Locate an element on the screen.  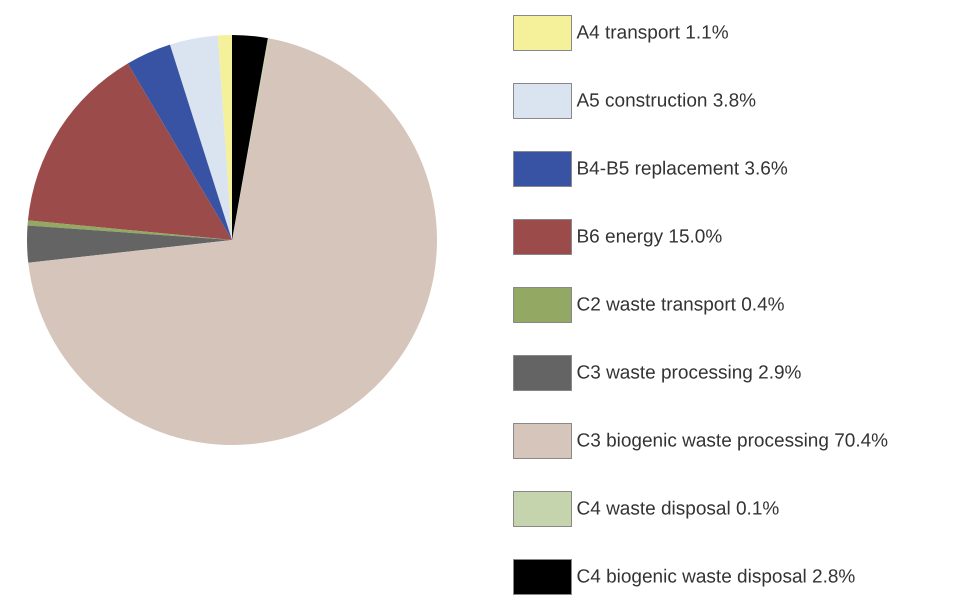
legend-label: C2 waste transport 0.4% is located at coordinates (680, 305).